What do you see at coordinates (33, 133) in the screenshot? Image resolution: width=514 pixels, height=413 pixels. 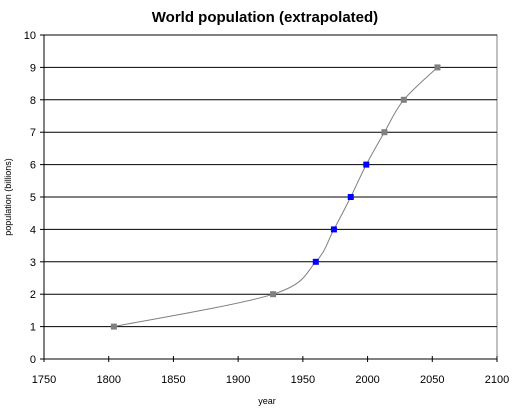 I see `y-tick-label: 7` at bounding box center [33, 133].